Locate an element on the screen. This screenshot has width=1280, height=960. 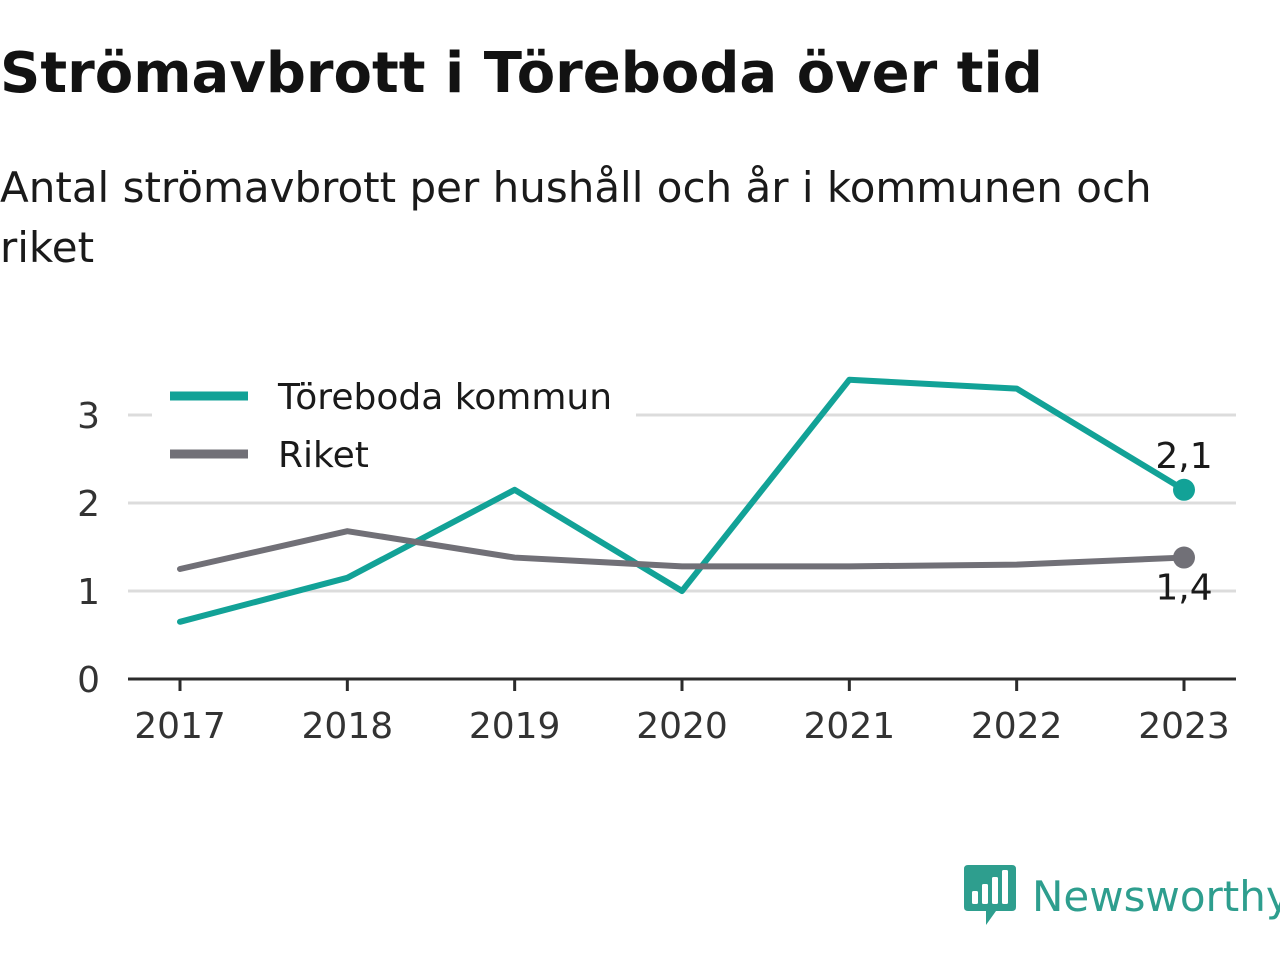
x-tick-label: 2022 is located at coordinates (1017, 726).